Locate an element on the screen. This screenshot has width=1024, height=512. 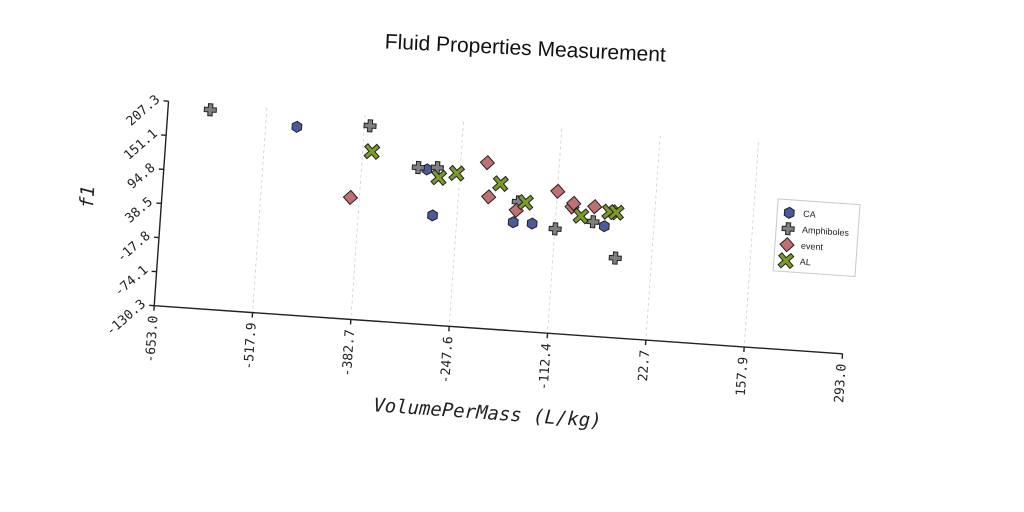
x-tick-label: 293.0 is located at coordinates (841, 383).